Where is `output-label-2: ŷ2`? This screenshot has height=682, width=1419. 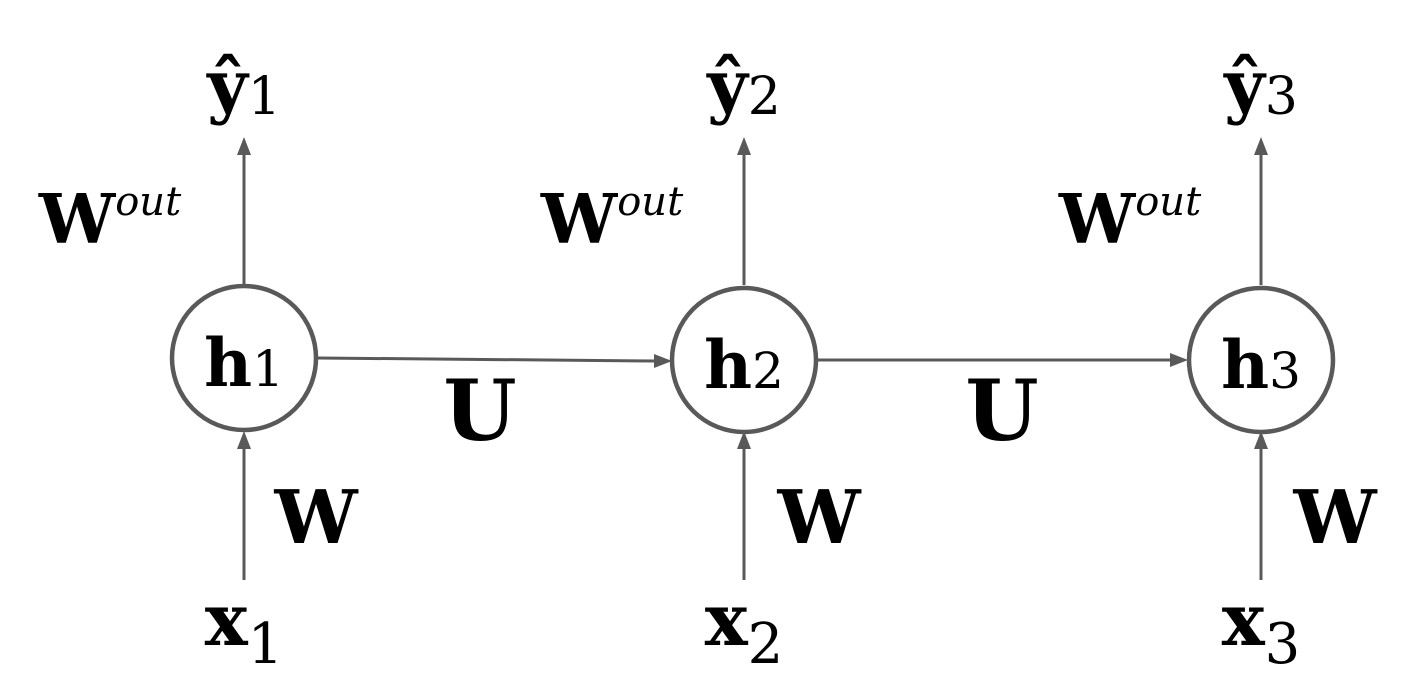
output-label-2: ŷ2 is located at coordinates (743, 85).